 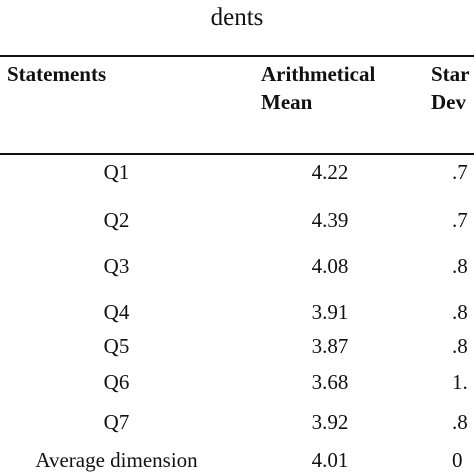 I want to click on header-statements: Statements, so click(x=56, y=74).